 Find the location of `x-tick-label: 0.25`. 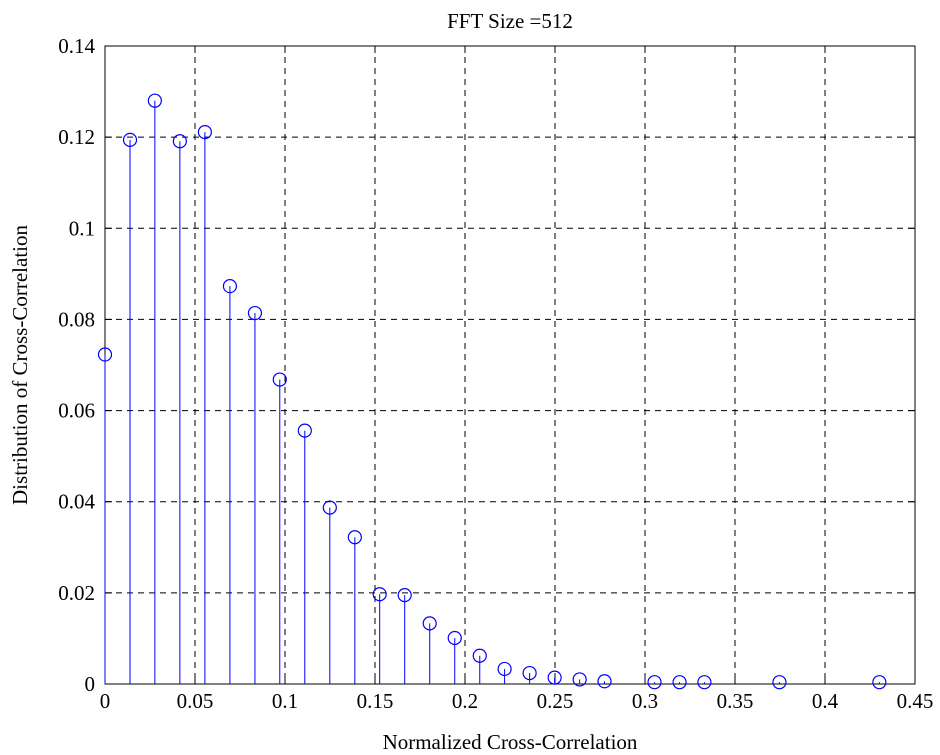

x-tick-label: 0.25 is located at coordinates (555, 701).